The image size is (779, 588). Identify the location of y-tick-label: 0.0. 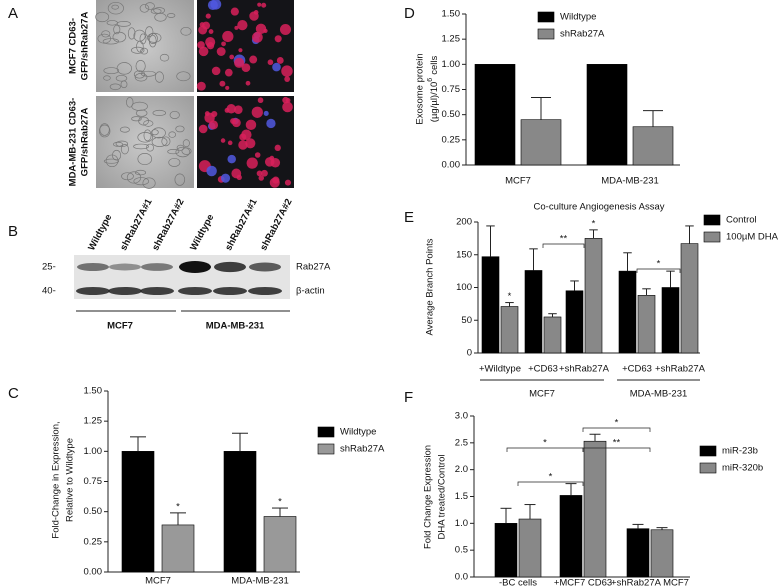
(461, 577).